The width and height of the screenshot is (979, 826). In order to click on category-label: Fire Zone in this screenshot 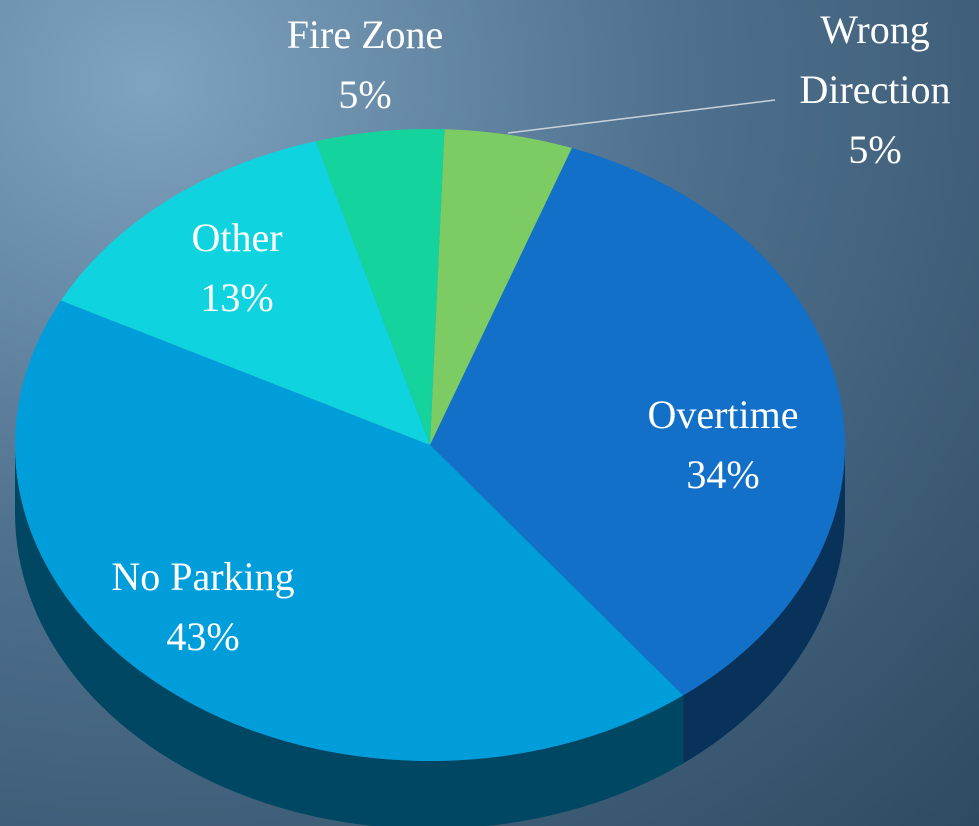, I will do `click(365, 34)`.